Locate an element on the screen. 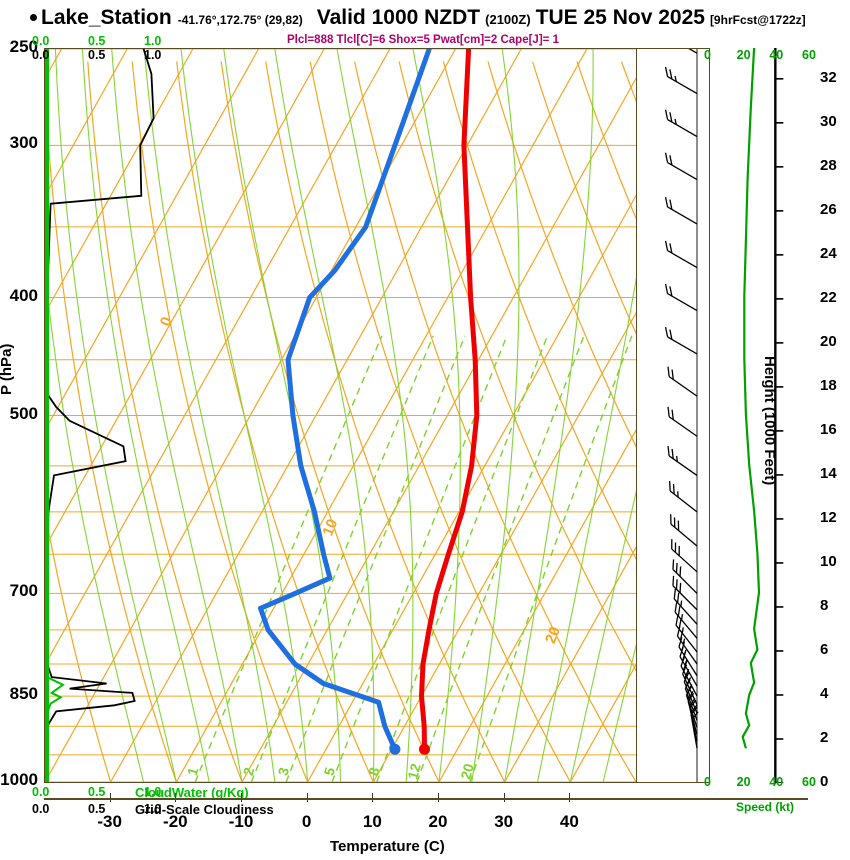 The image size is (850, 860). height-tick-label: 20 is located at coordinates (828, 341).